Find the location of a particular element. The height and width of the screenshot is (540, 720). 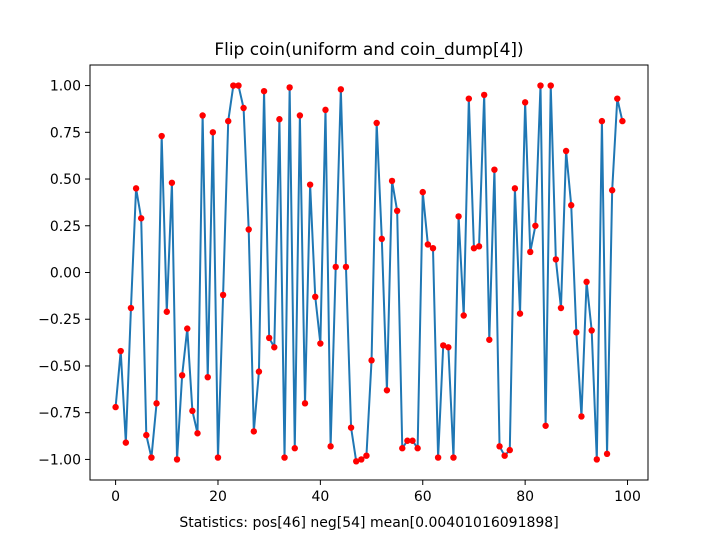

x-tick-label: 80 is located at coordinates (525, 497).